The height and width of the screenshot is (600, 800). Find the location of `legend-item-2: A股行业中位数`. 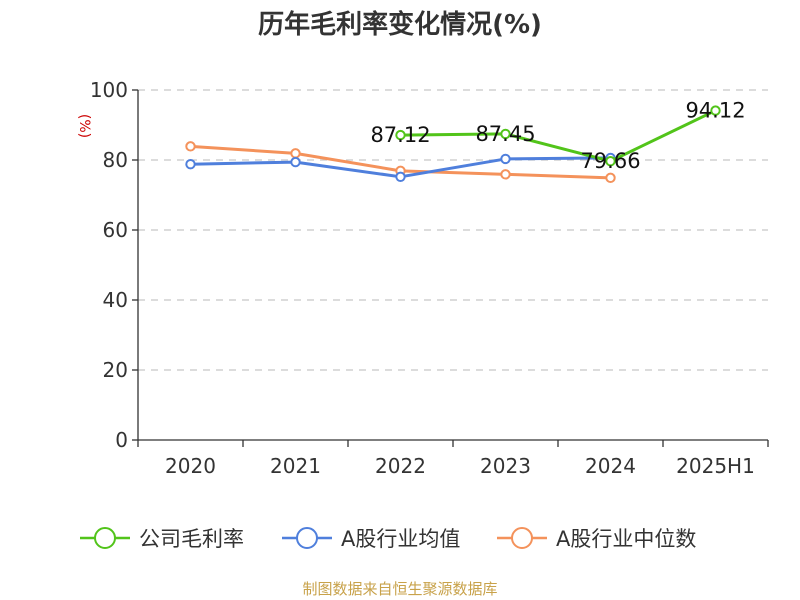

legend-item-2: A股行业中位数 is located at coordinates (596, 539).